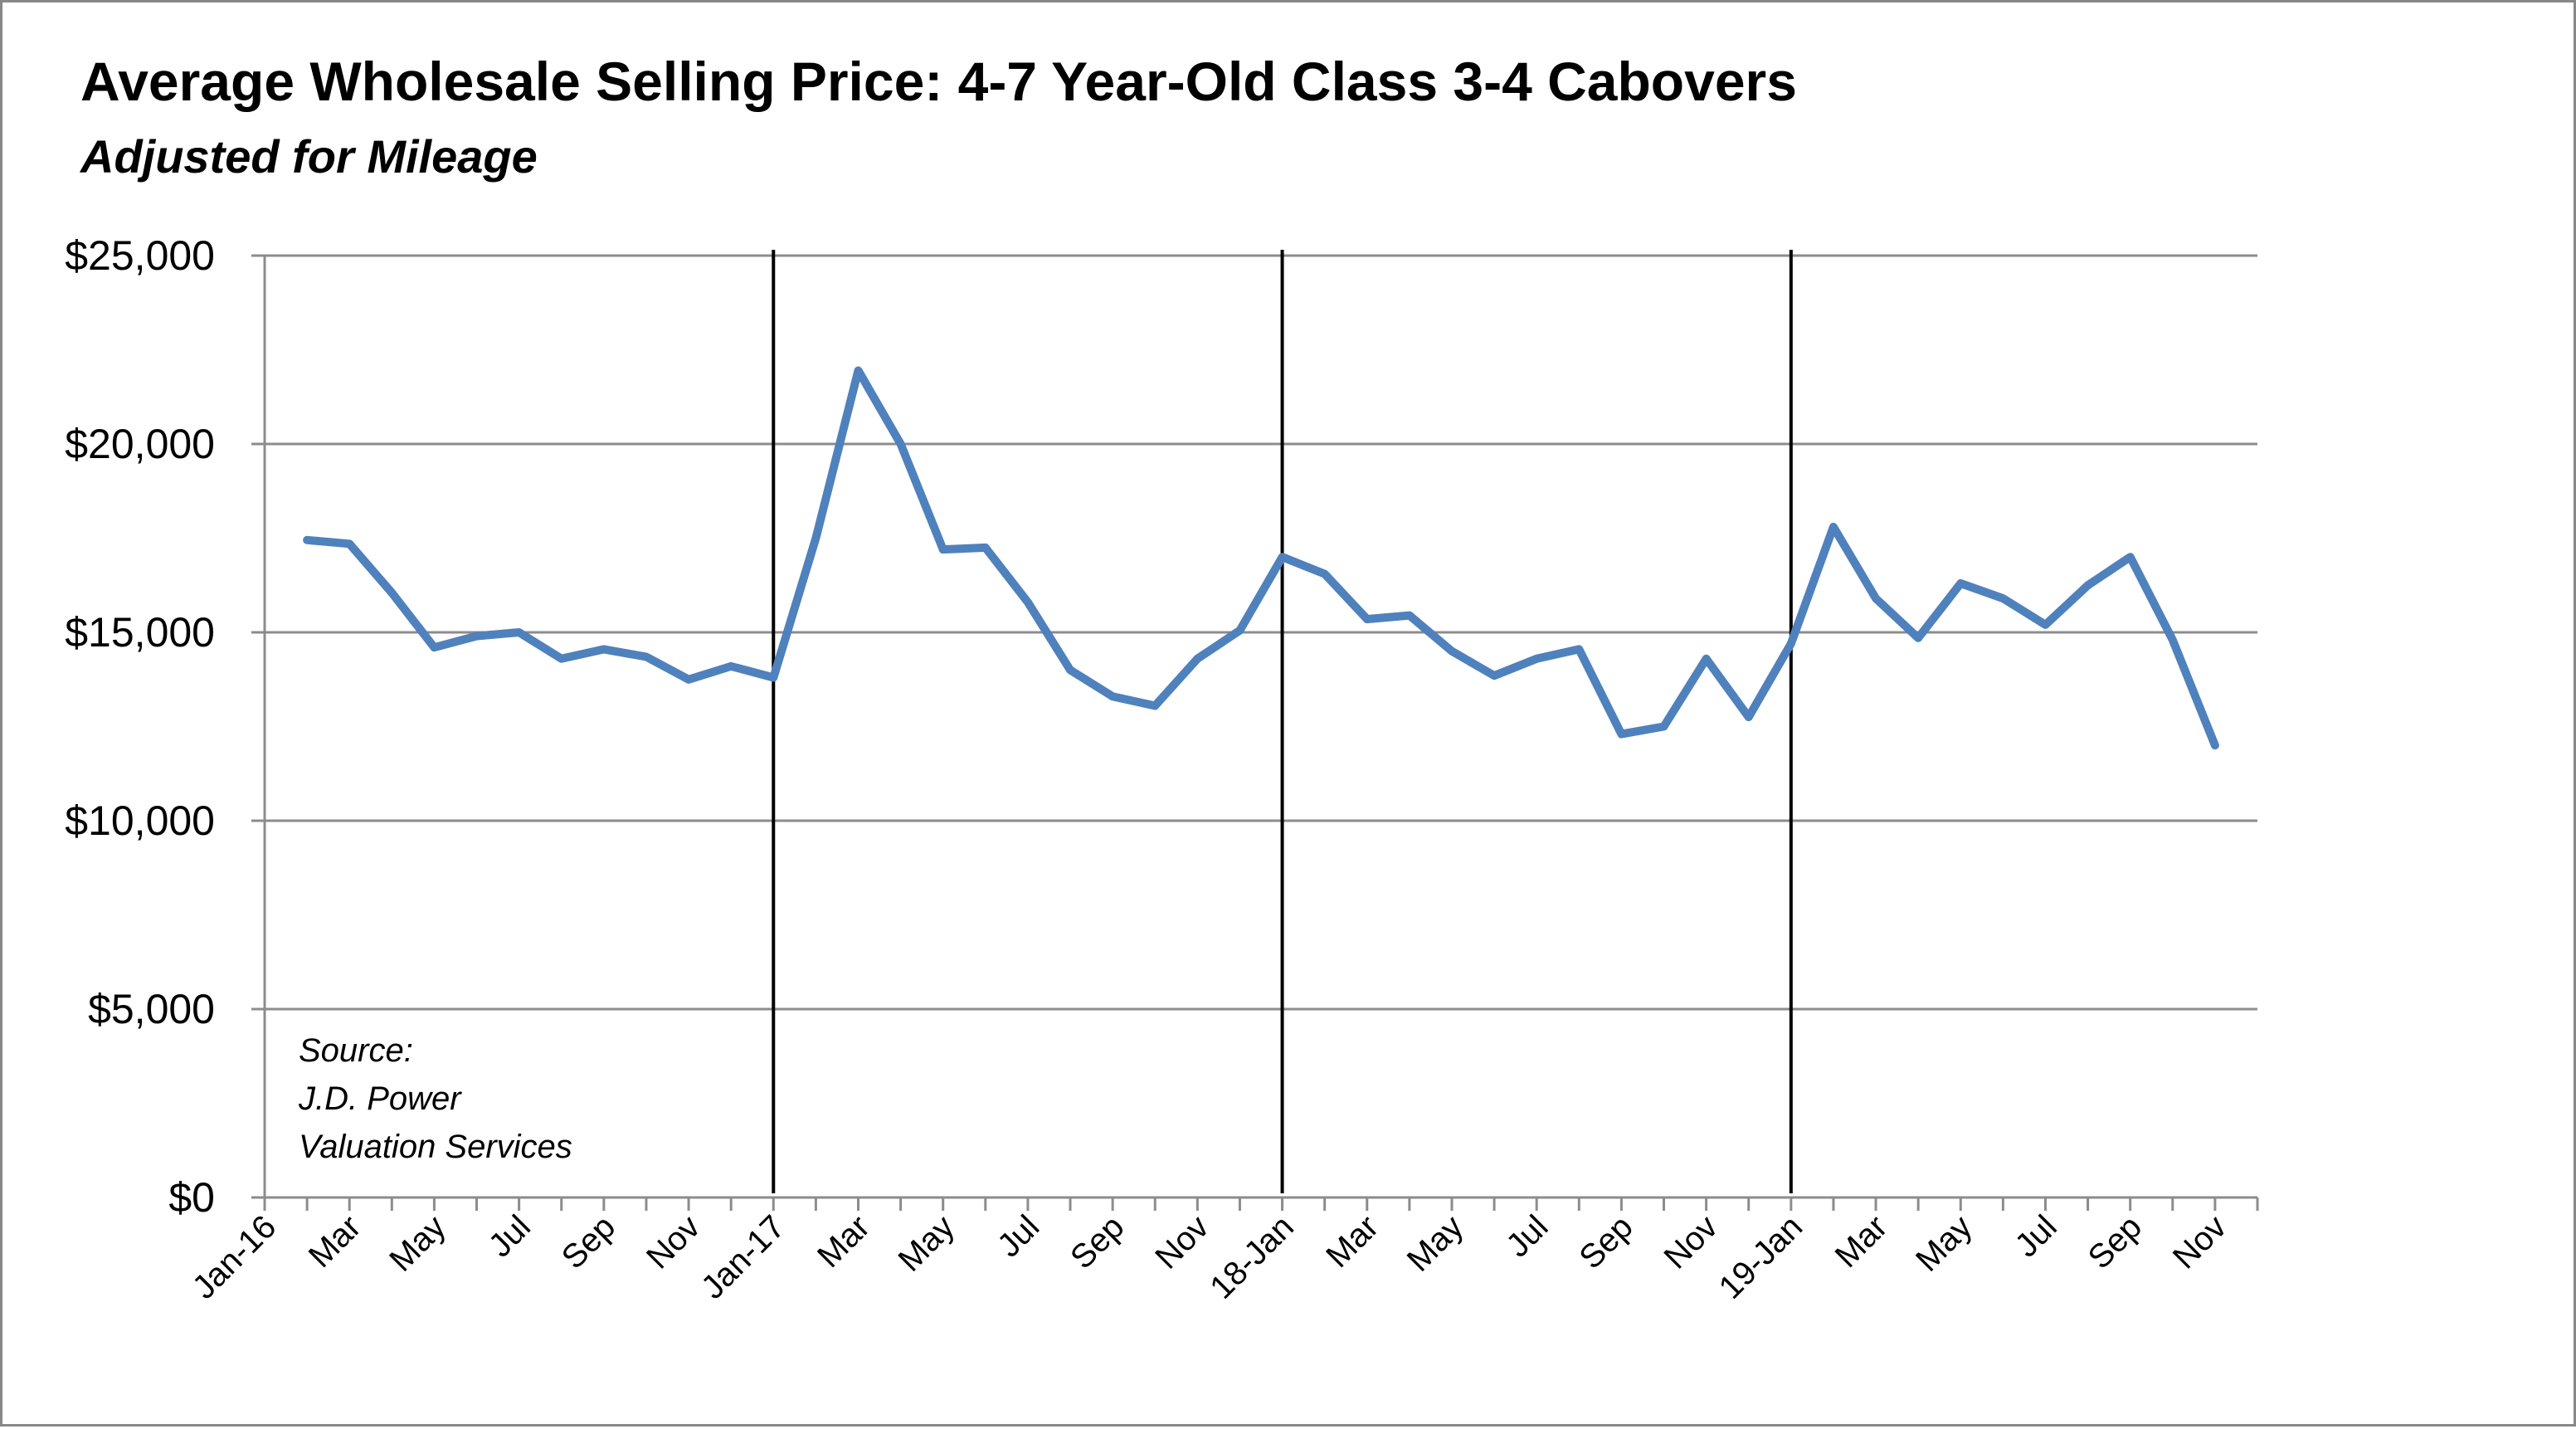 Image resolution: width=2576 pixels, height=1429 pixels. I want to click on y-tick-label: $5,000, so click(151, 1009).